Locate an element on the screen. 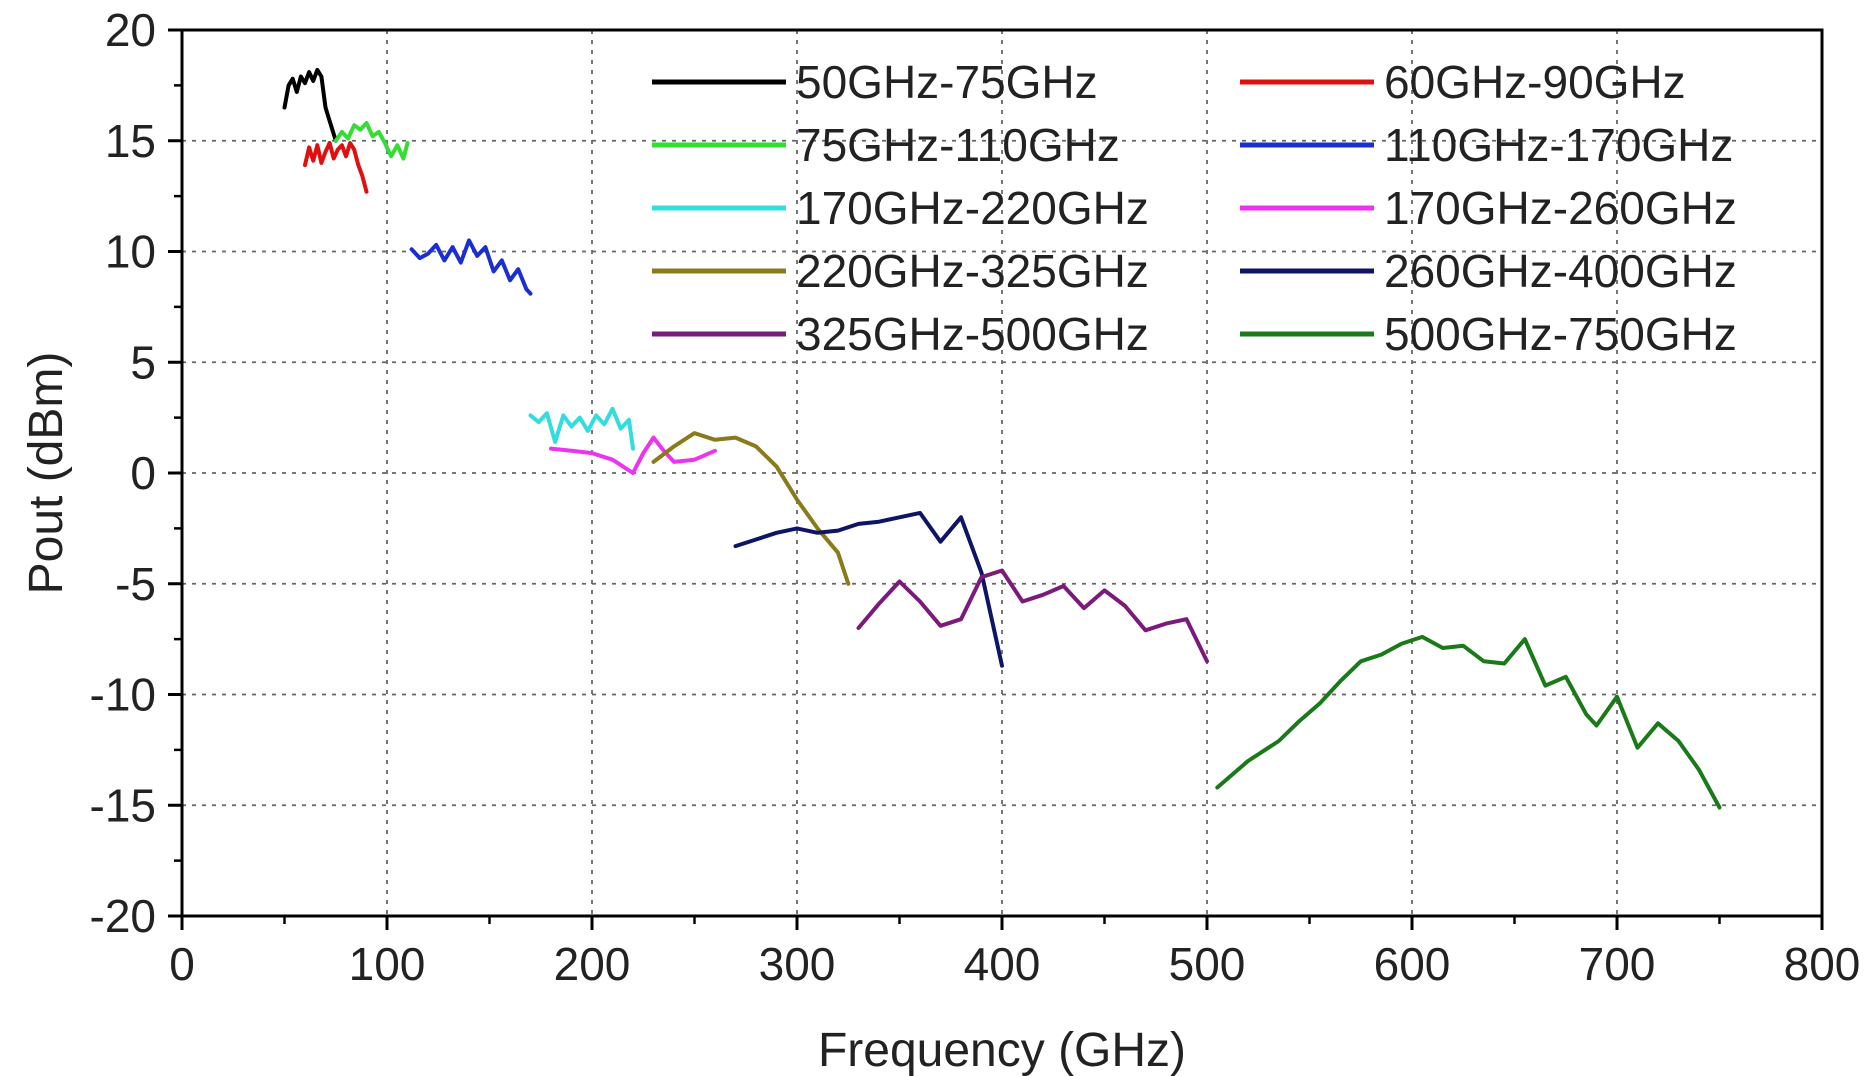 The width and height of the screenshot is (1872, 1076). x-tick-label: 500 is located at coordinates (1207, 964).